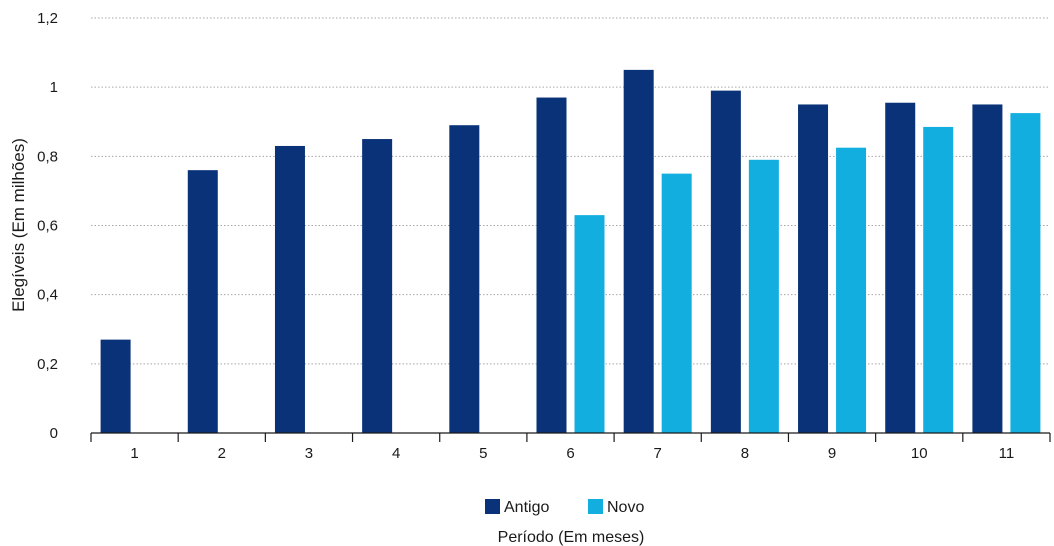  I want to click on y-tick-label: 0,4, so click(47, 295).